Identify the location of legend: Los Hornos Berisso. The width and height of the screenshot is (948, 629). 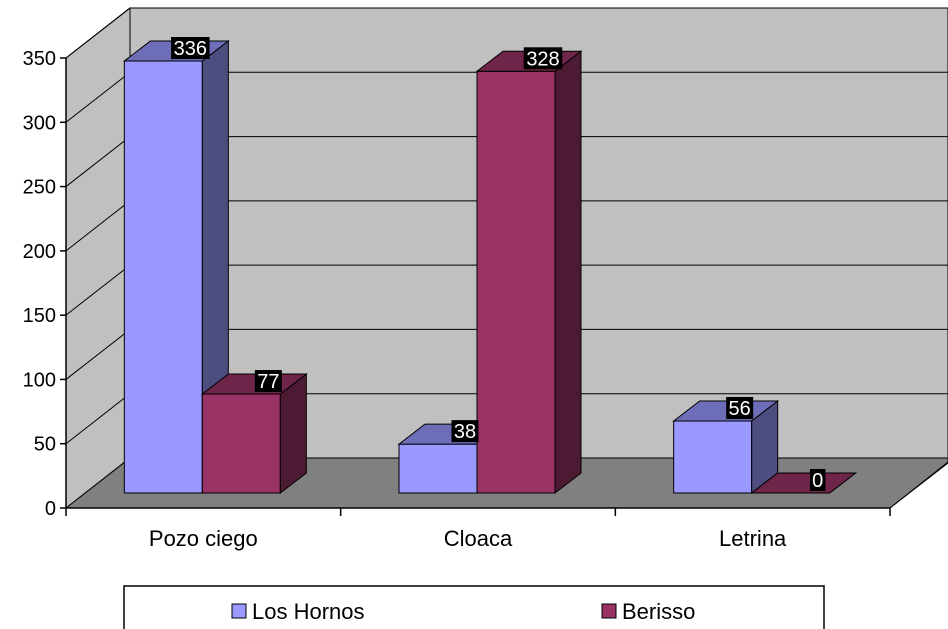
(474, 607).